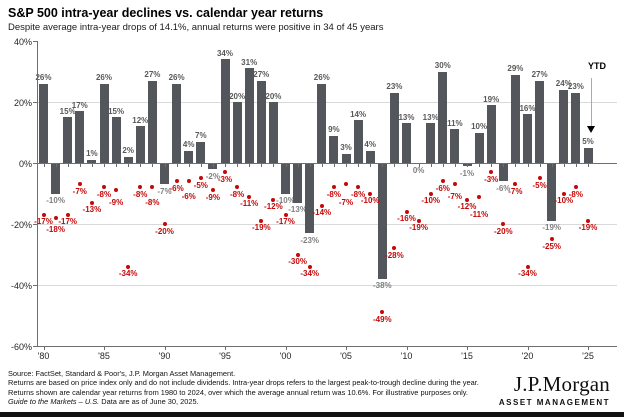  I want to click on return-bar-label: 17%, so click(79, 105).